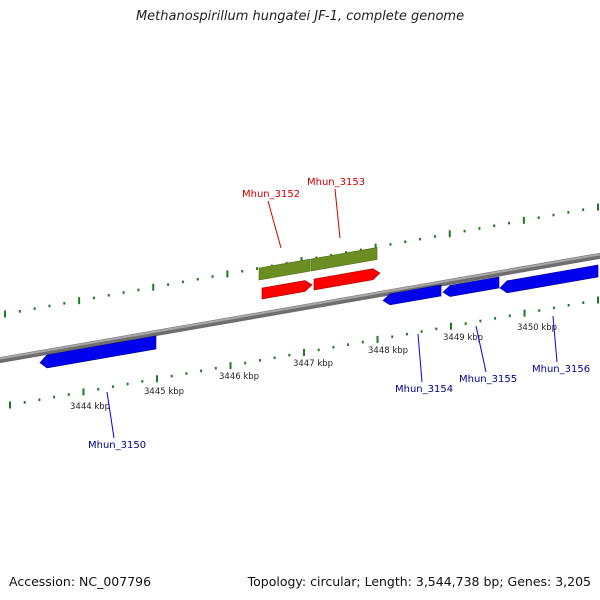  Describe the element at coordinates (313, 364) in the screenshot. I see `scale-label-3: 3447 kbp` at that location.